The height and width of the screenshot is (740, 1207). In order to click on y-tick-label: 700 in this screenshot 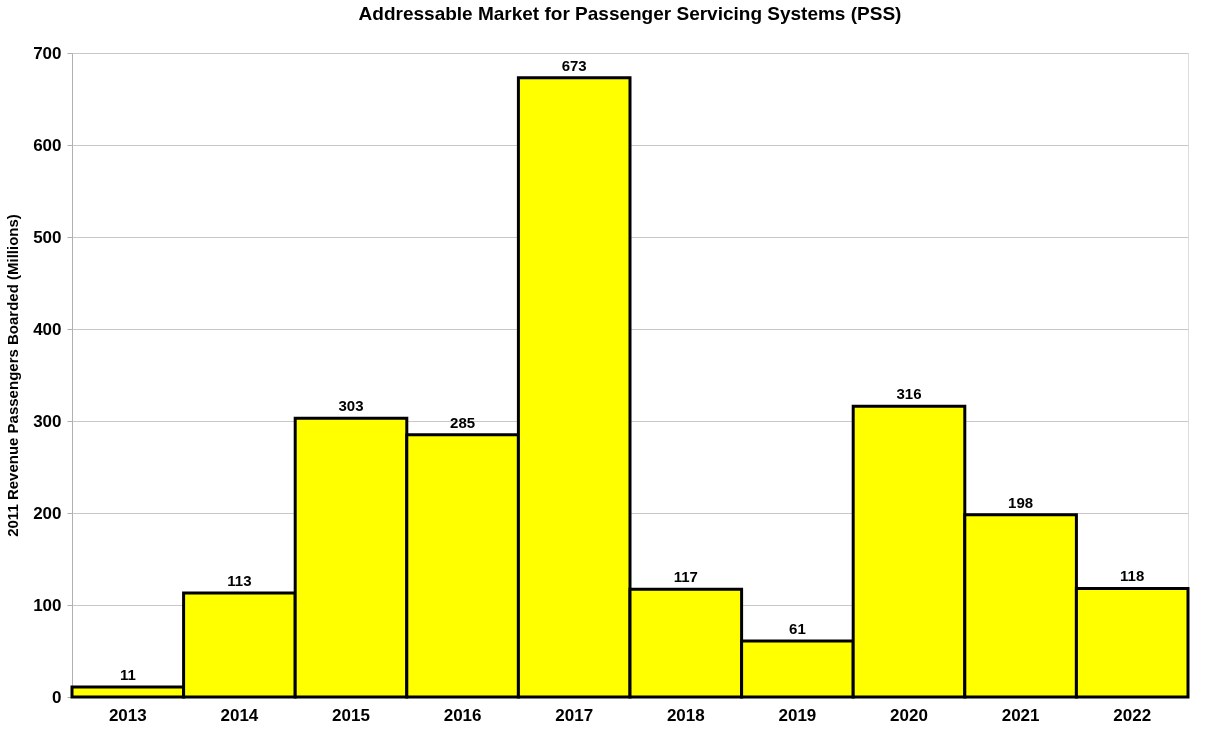, I will do `click(47, 53)`.